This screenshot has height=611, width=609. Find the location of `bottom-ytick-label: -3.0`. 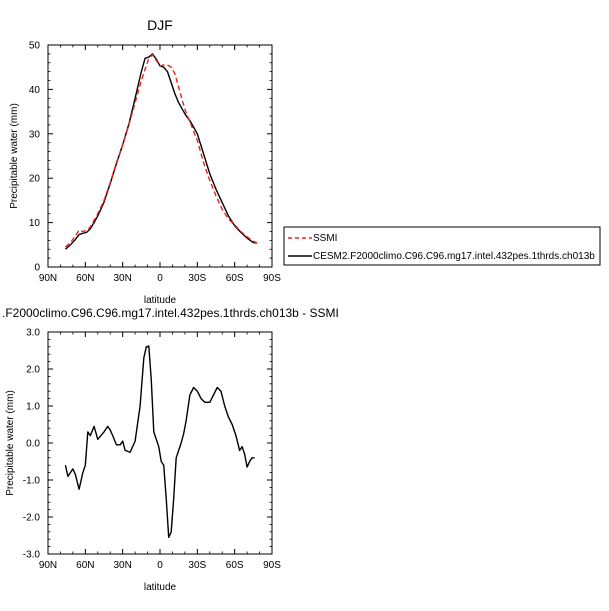

bottom-ytick-label: -3.0 is located at coordinates (32, 555).